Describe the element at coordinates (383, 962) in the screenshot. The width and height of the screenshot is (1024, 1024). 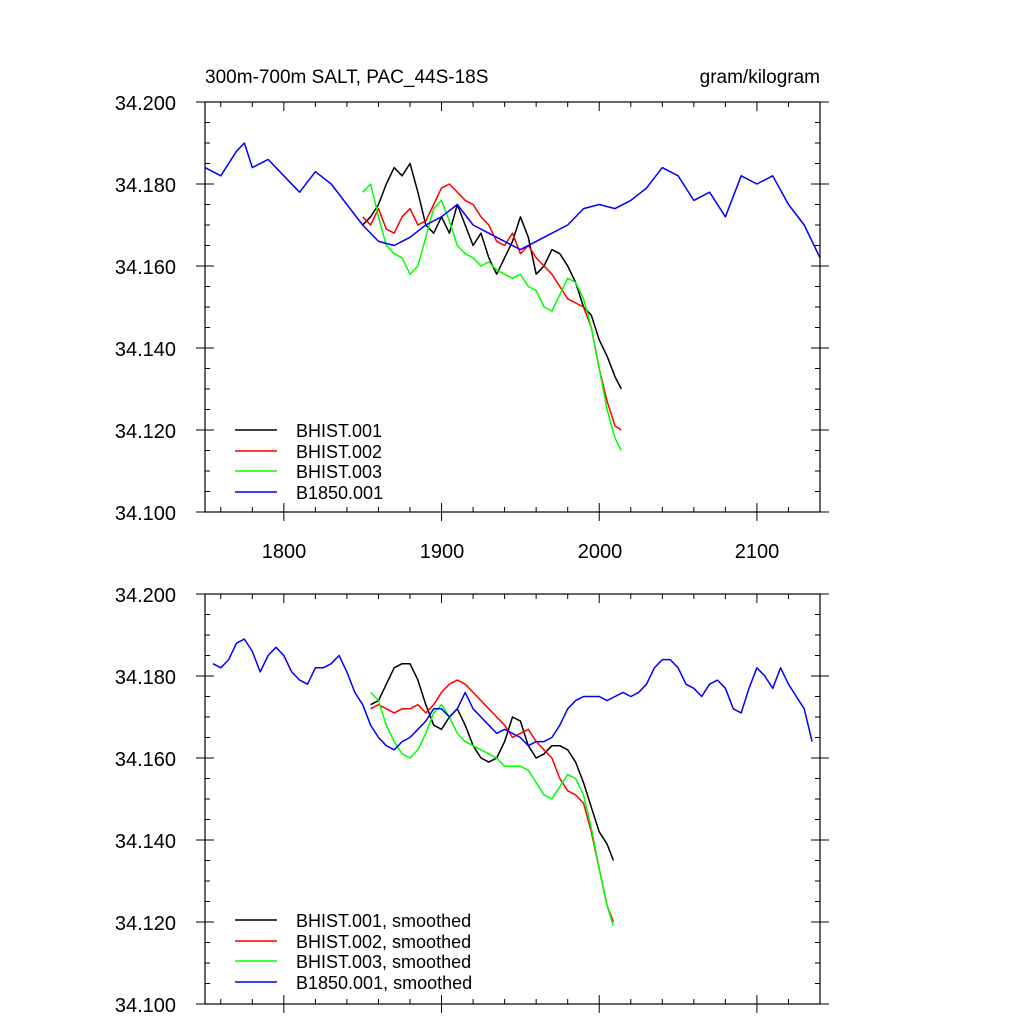
I see `legend-label: BHIST.003, smoothed` at that location.